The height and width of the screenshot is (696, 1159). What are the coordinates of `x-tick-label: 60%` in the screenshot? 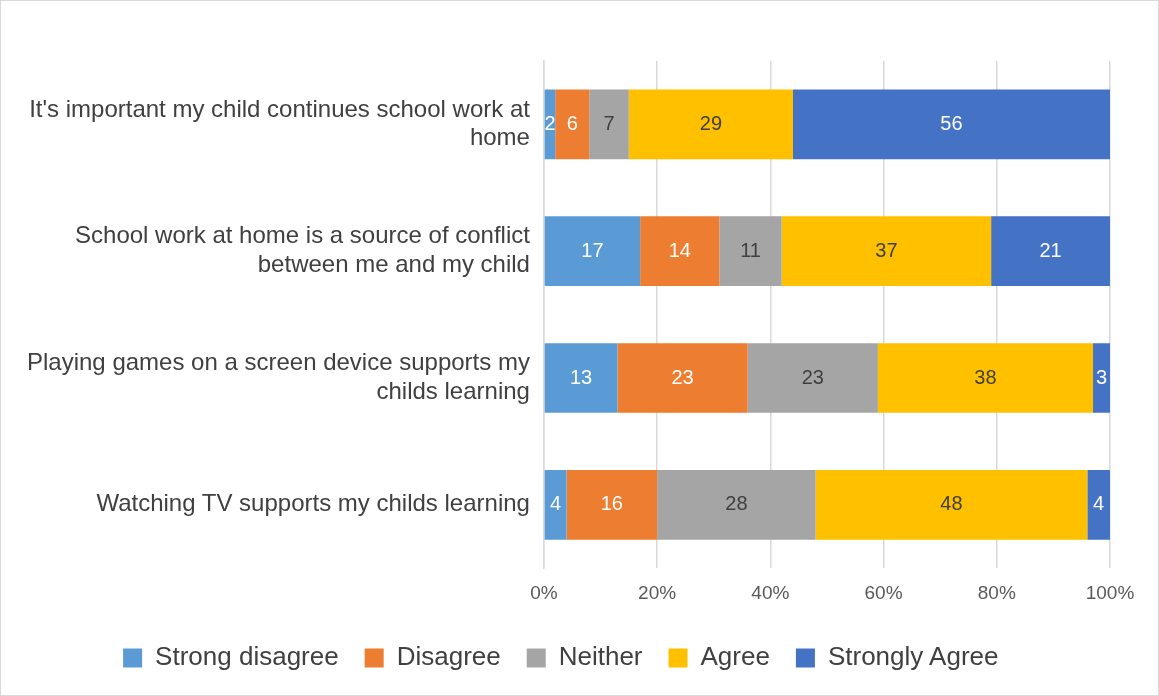 It's located at (883, 592).